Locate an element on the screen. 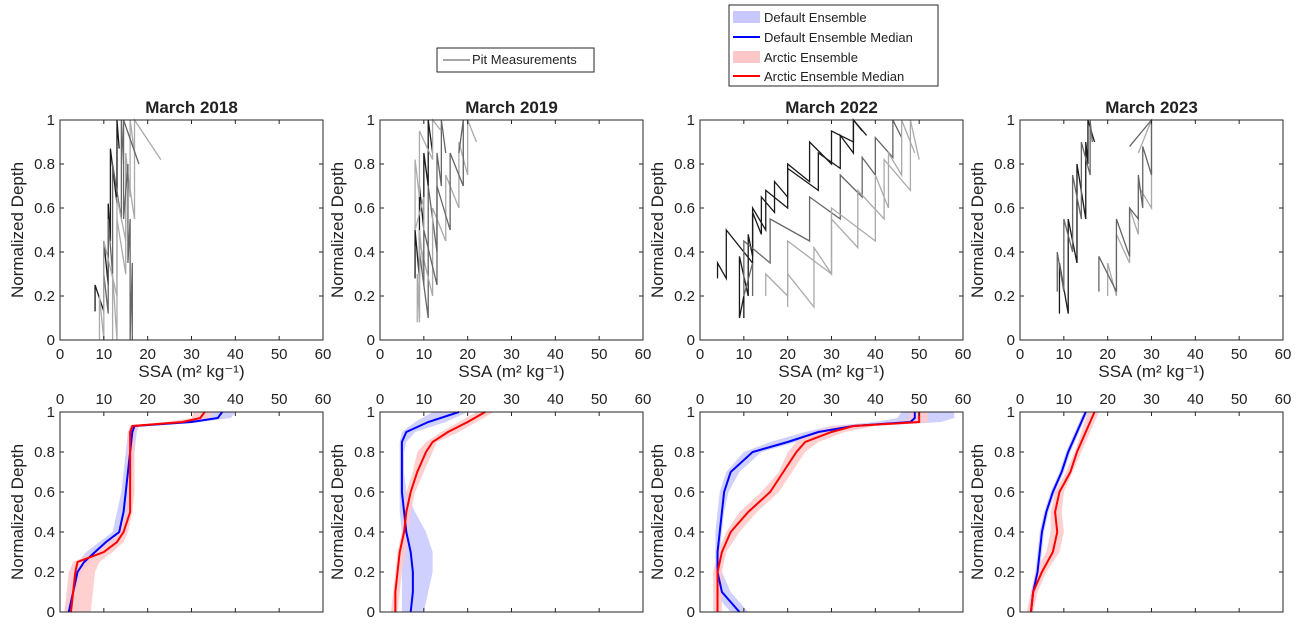 This screenshot has height=625, width=1307. legend-swatch-arctic-ensemble is located at coordinates (746, 57).